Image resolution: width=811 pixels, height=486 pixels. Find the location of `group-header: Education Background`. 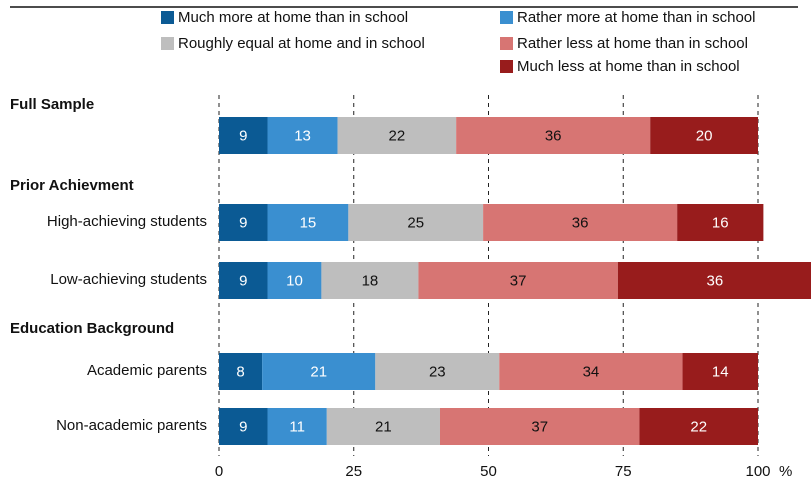

group-header: Education Background is located at coordinates (92, 328).